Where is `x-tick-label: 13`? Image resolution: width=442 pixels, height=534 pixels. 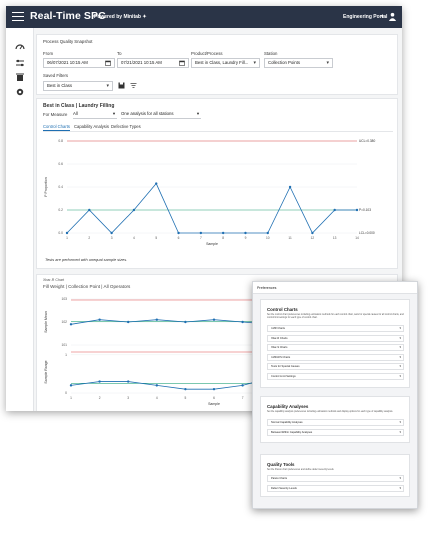 x-tick-label: 13 is located at coordinates (335, 238).